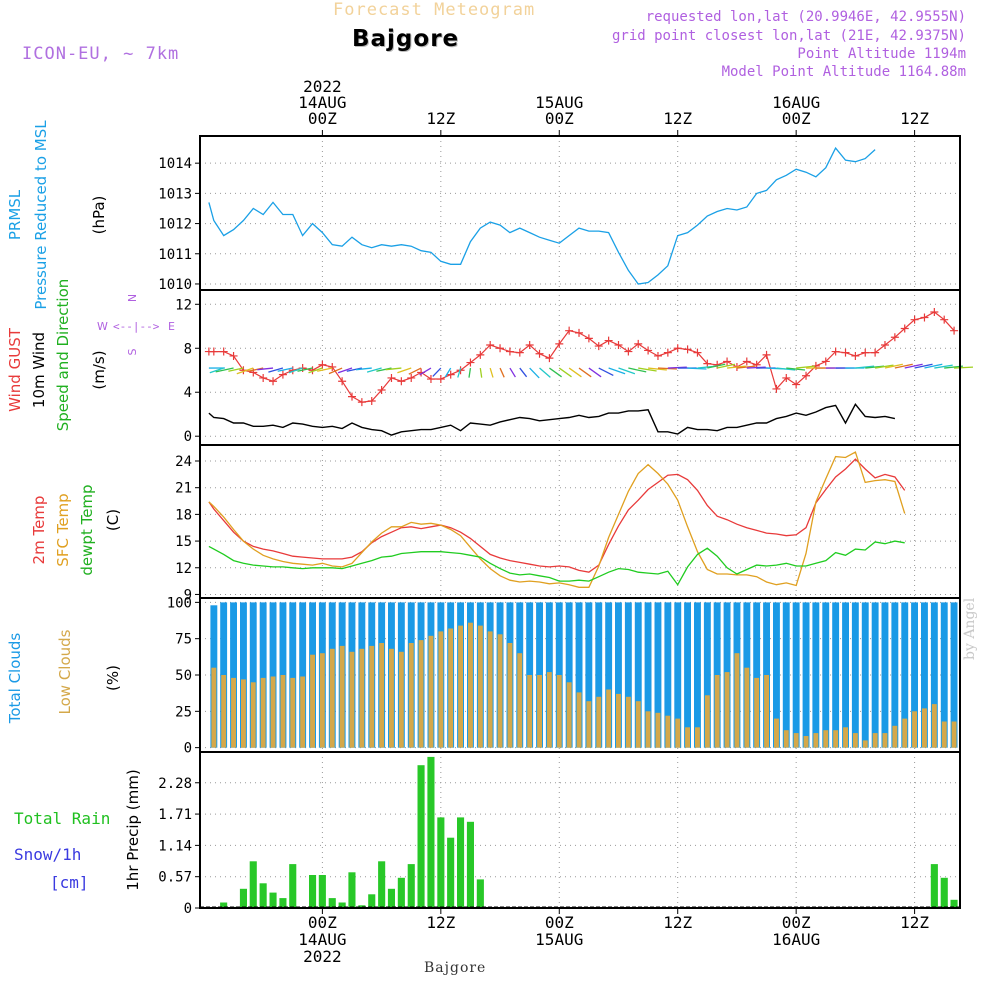 The width and height of the screenshot is (1000, 1000). Describe the element at coordinates (101, 54) in the screenshot. I see `model-name: ICON-EU, ~ 7km` at that location.